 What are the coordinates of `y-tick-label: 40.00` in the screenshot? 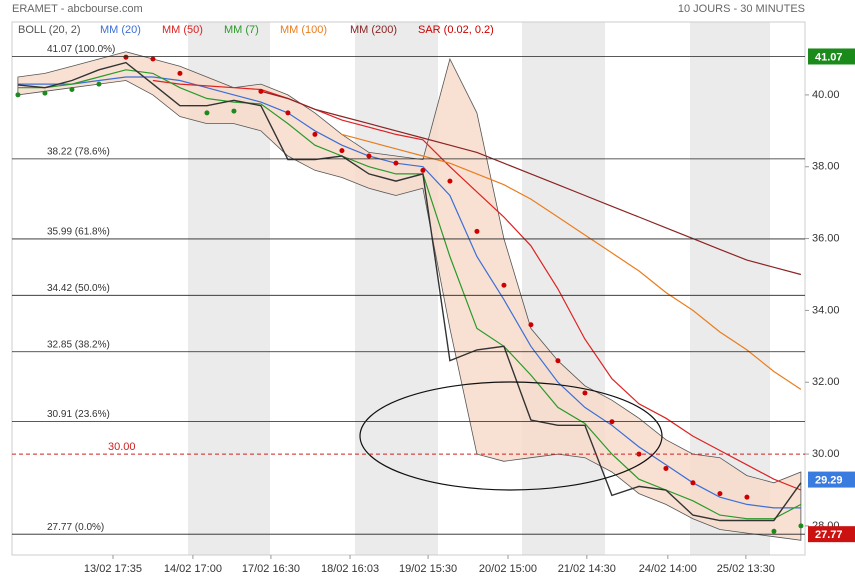 It's located at (826, 95).